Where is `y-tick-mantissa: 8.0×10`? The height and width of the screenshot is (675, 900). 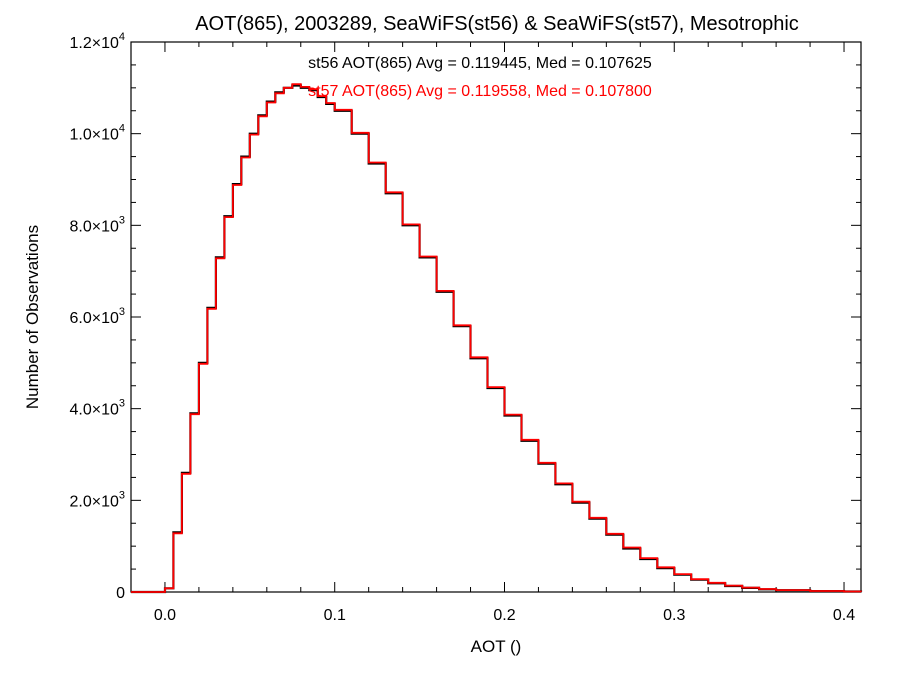 y-tick-mantissa: 8.0×10 is located at coordinates (93, 226).